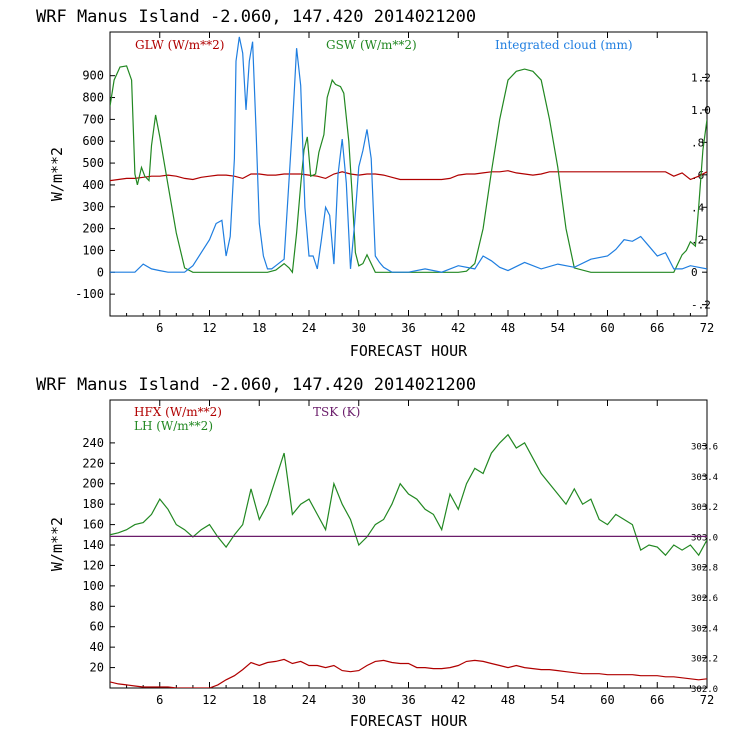  What do you see at coordinates (93, 565) in the screenshot?
I see `panel-2-y-tick-label: 120` at bounding box center [93, 565].